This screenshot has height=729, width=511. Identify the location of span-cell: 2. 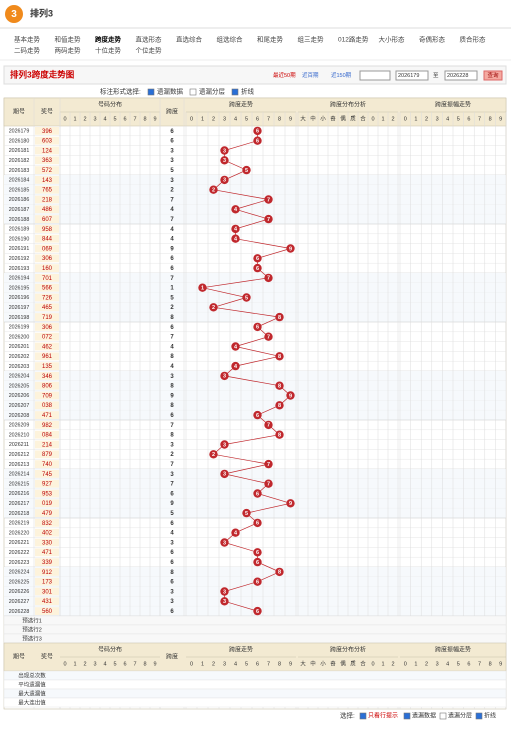
(172, 455).